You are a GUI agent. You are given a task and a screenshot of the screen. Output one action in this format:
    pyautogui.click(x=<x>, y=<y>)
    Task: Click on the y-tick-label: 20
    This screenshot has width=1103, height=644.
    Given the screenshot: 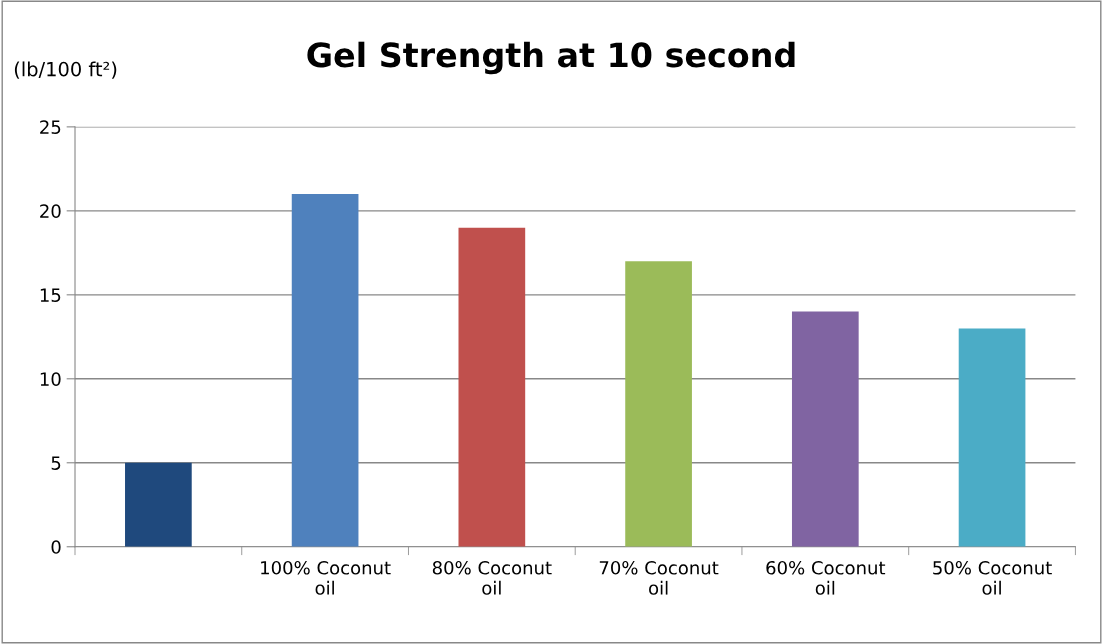 What is the action you would take?
    pyautogui.click(x=50, y=211)
    